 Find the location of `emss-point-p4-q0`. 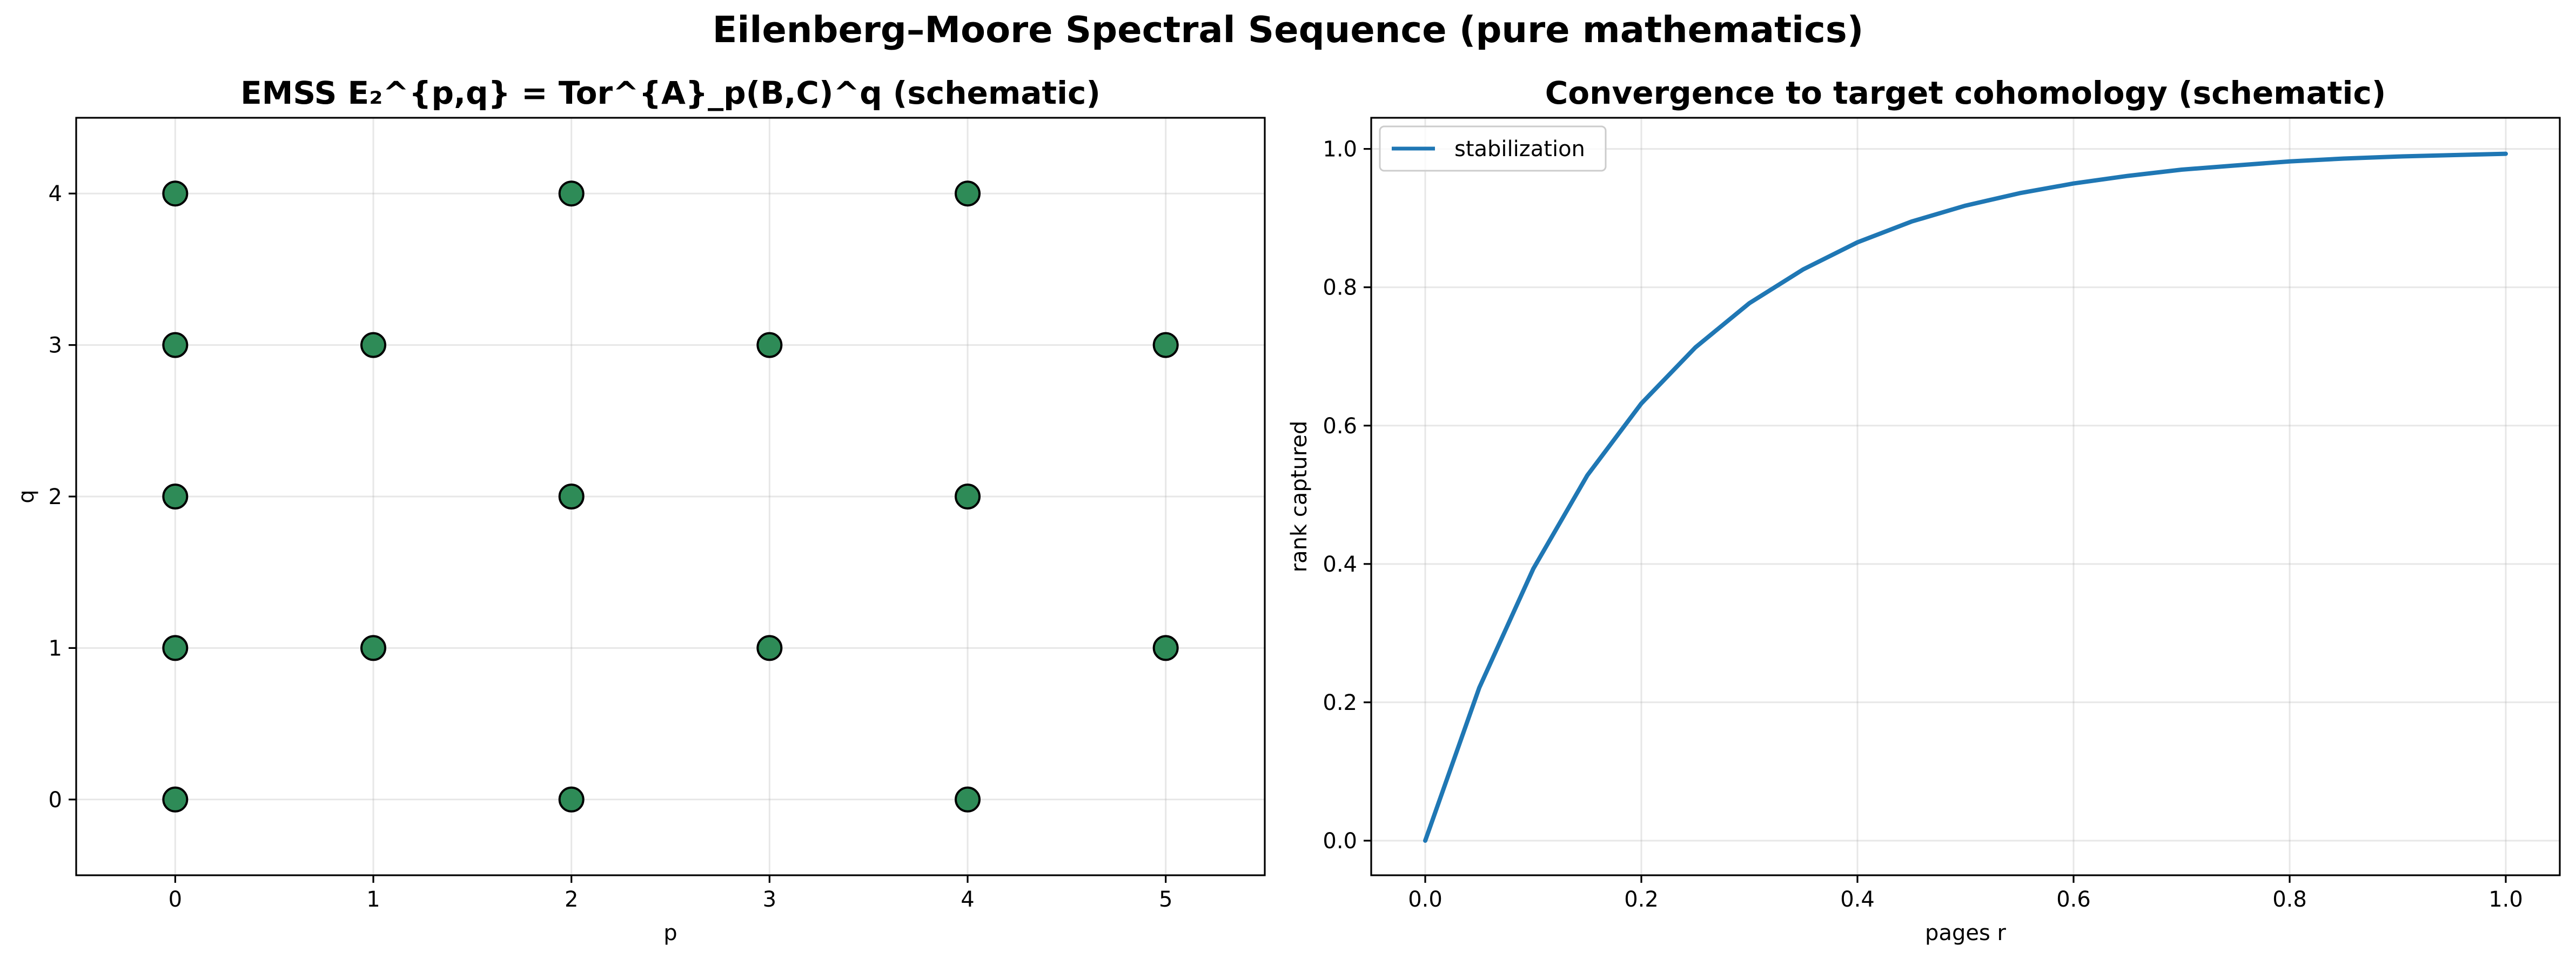

emss-point-p4-q0 is located at coordinates (968, 799).